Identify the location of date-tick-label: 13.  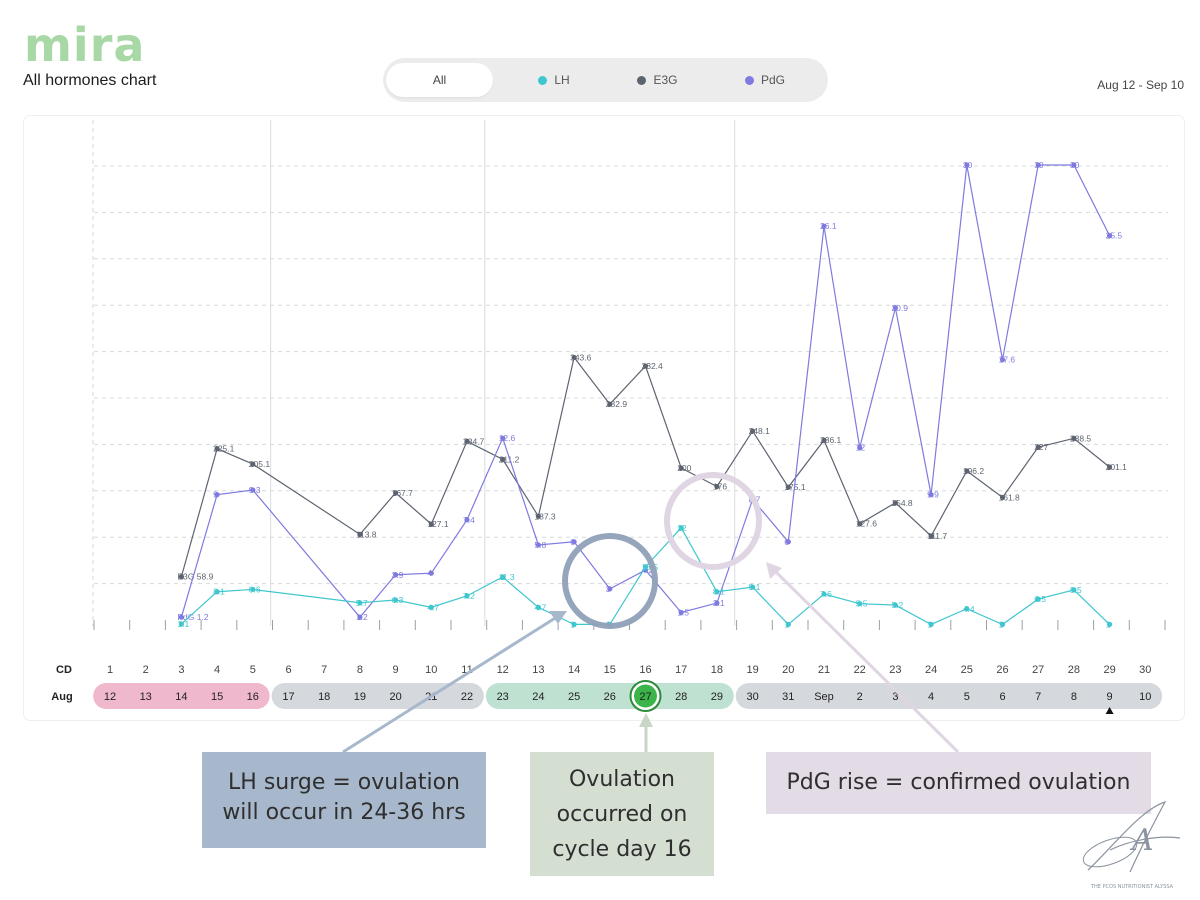
(146, 697).